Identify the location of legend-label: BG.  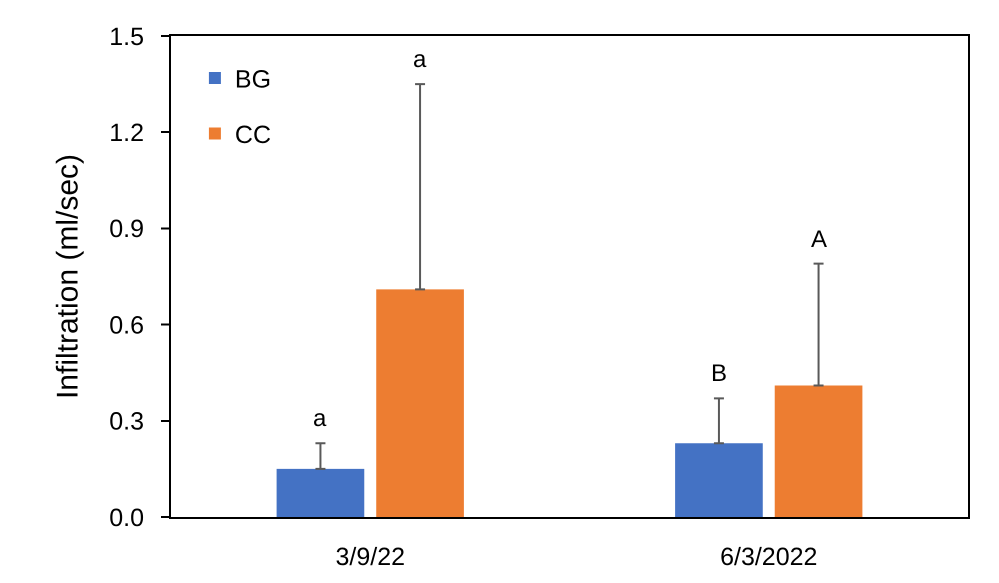
(253, 80).